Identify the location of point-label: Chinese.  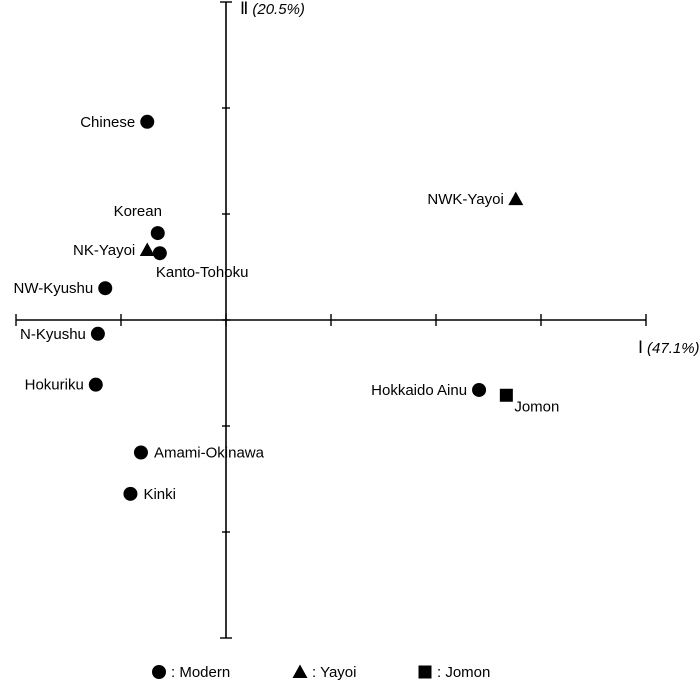
(107, 122).